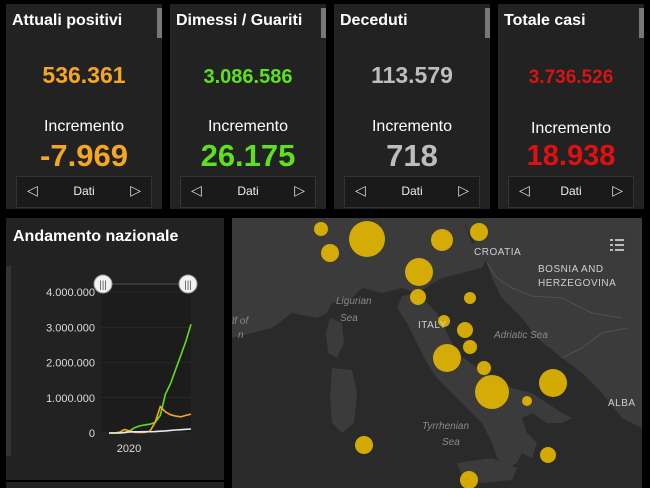 The height and width of the screenshot is (488, 650). What do you see at coordinates (412, 75) in the screenshot?
I see `card-value: 113.579` at bounding box center [412, 75].